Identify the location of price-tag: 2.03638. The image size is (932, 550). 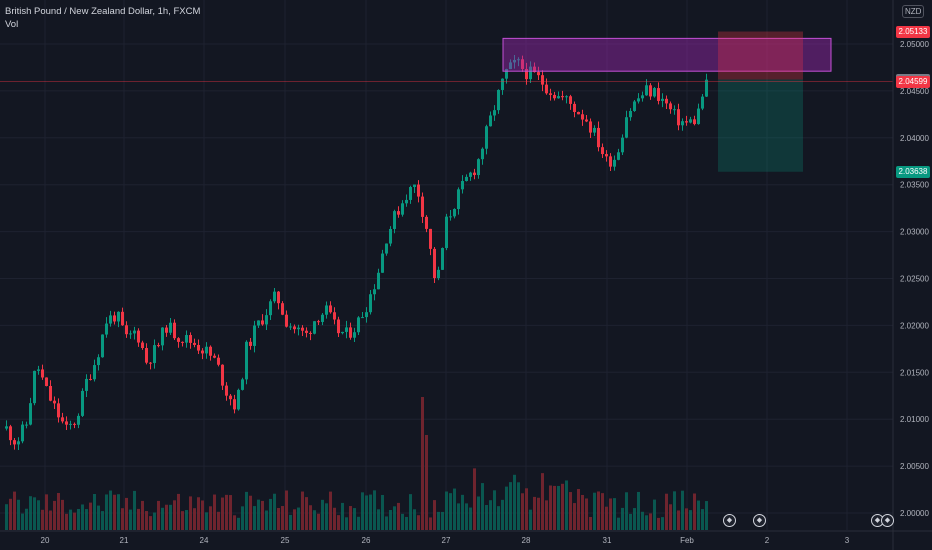
(913, 171).